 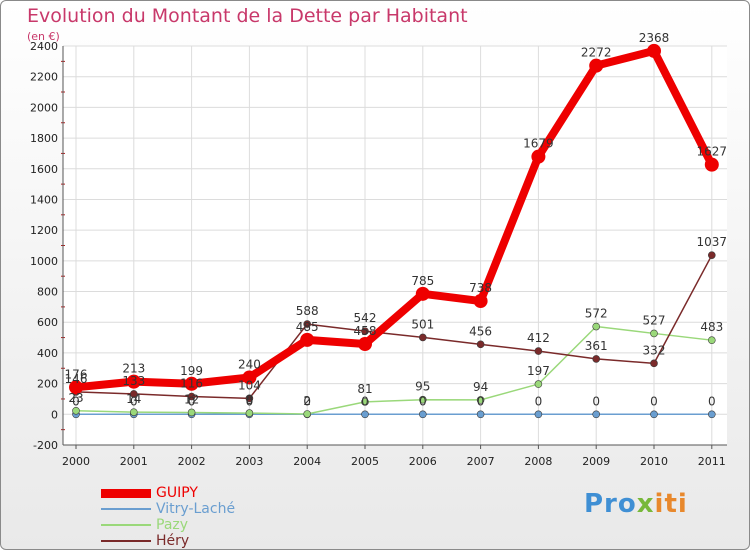 What do you see at coordinates (44, 169) in the screenshot?
I see `y-tick-label: 1600` at bounding box center [44, 169].